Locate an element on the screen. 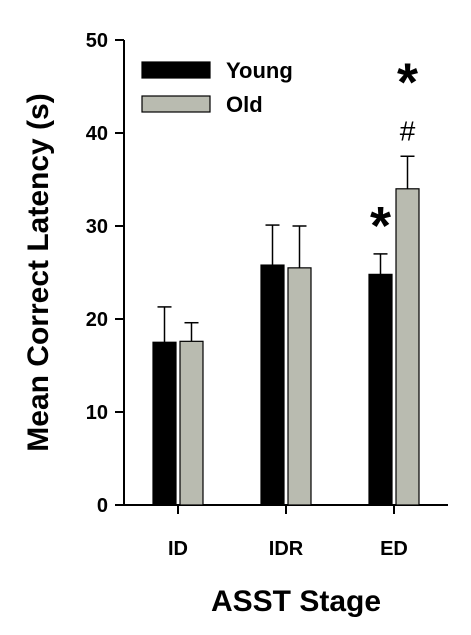 The width and height of the screenshot is (471, 635). x-axis-label: ASST Stage is located at coordinates (296, 601).